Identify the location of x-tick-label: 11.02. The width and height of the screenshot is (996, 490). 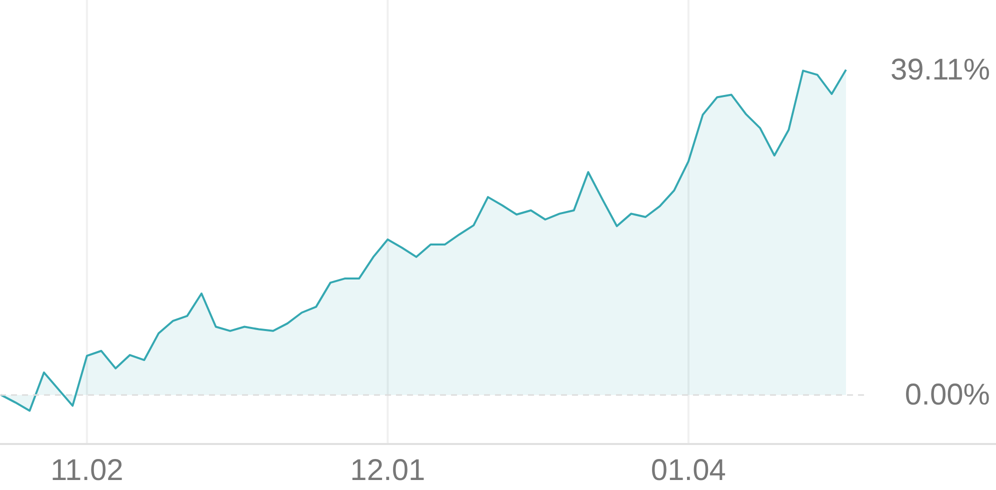
(87, 470).